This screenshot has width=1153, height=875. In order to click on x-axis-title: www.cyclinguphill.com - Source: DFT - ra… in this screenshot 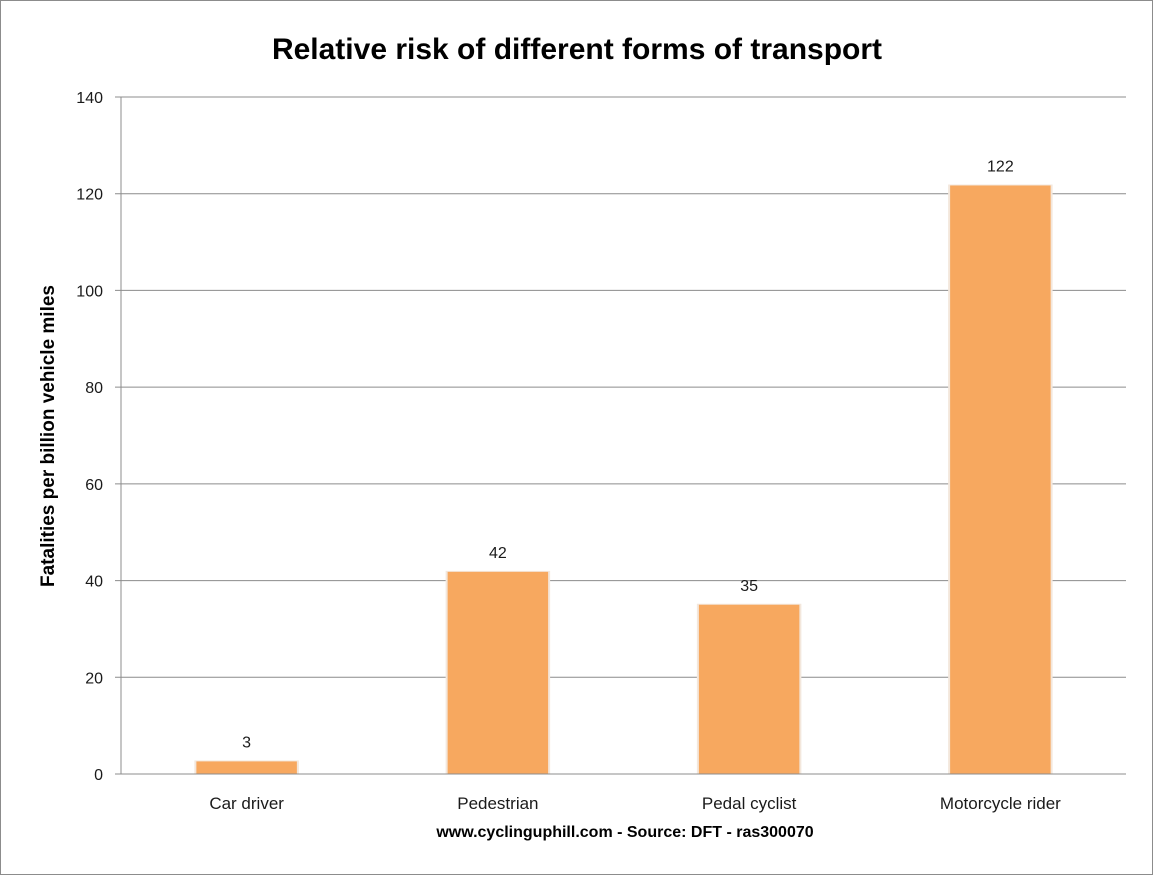, I will do `click(624, 832)`.